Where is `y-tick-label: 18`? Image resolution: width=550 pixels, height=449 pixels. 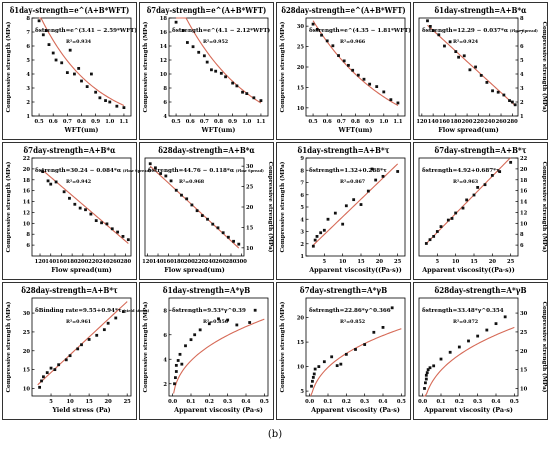
y-tick-label: 18 is located at coordinates (27, 181).